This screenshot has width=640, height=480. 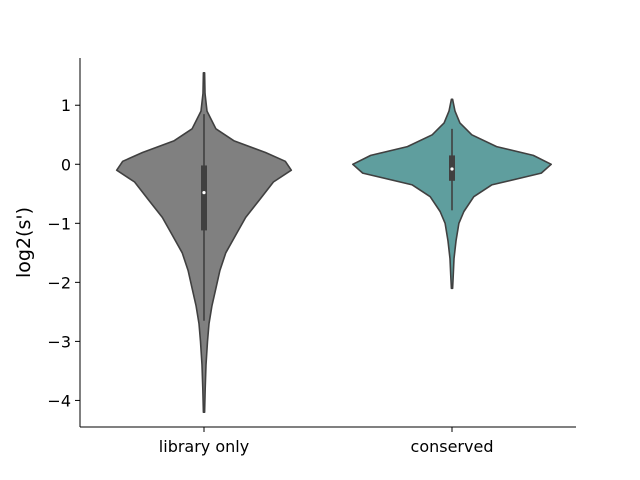 What do you see at coordinates (66, 164) in the screenshot?
I see `y-tick-label: 0` at bounding box center [66, 164].